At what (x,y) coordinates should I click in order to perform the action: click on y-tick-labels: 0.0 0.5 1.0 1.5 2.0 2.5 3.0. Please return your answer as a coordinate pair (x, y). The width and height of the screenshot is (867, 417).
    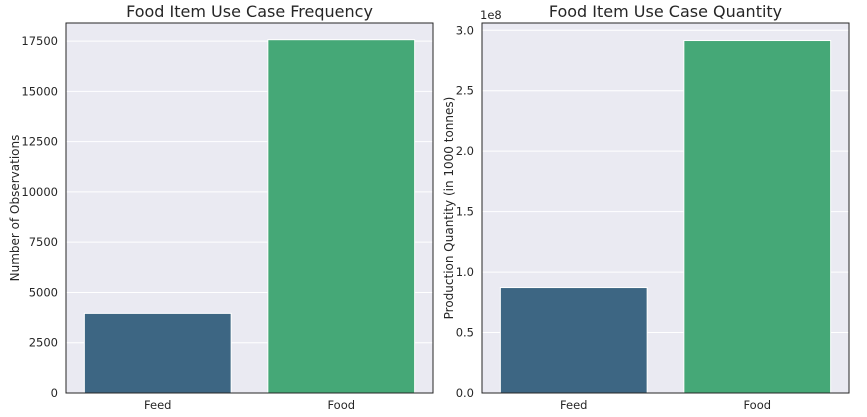
    Looking at the image, I should click on (465, 211).